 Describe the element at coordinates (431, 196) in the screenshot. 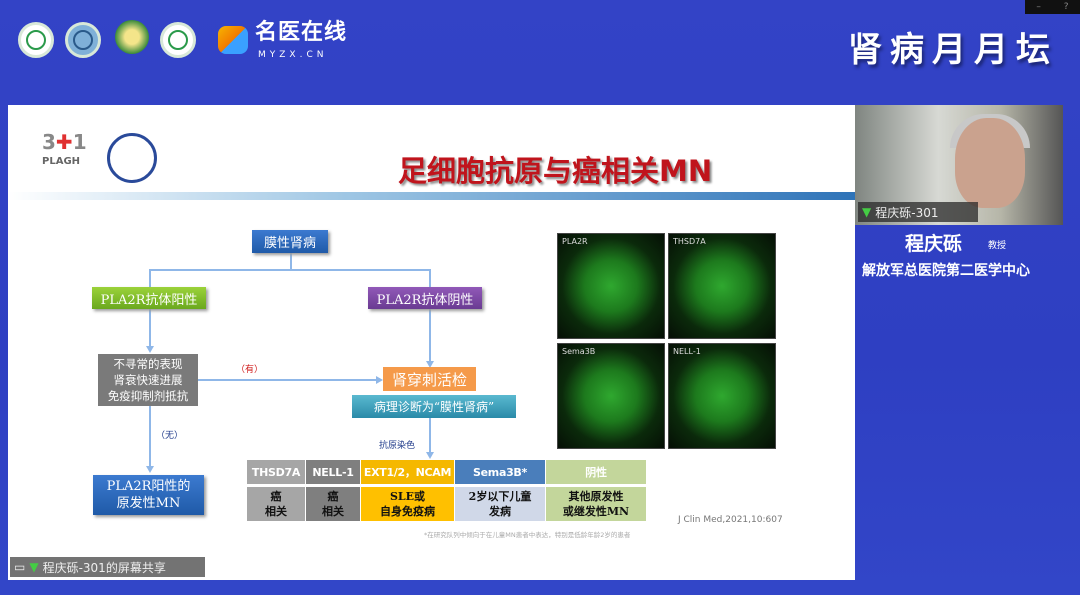

I see `slide-header-bar` at that location.